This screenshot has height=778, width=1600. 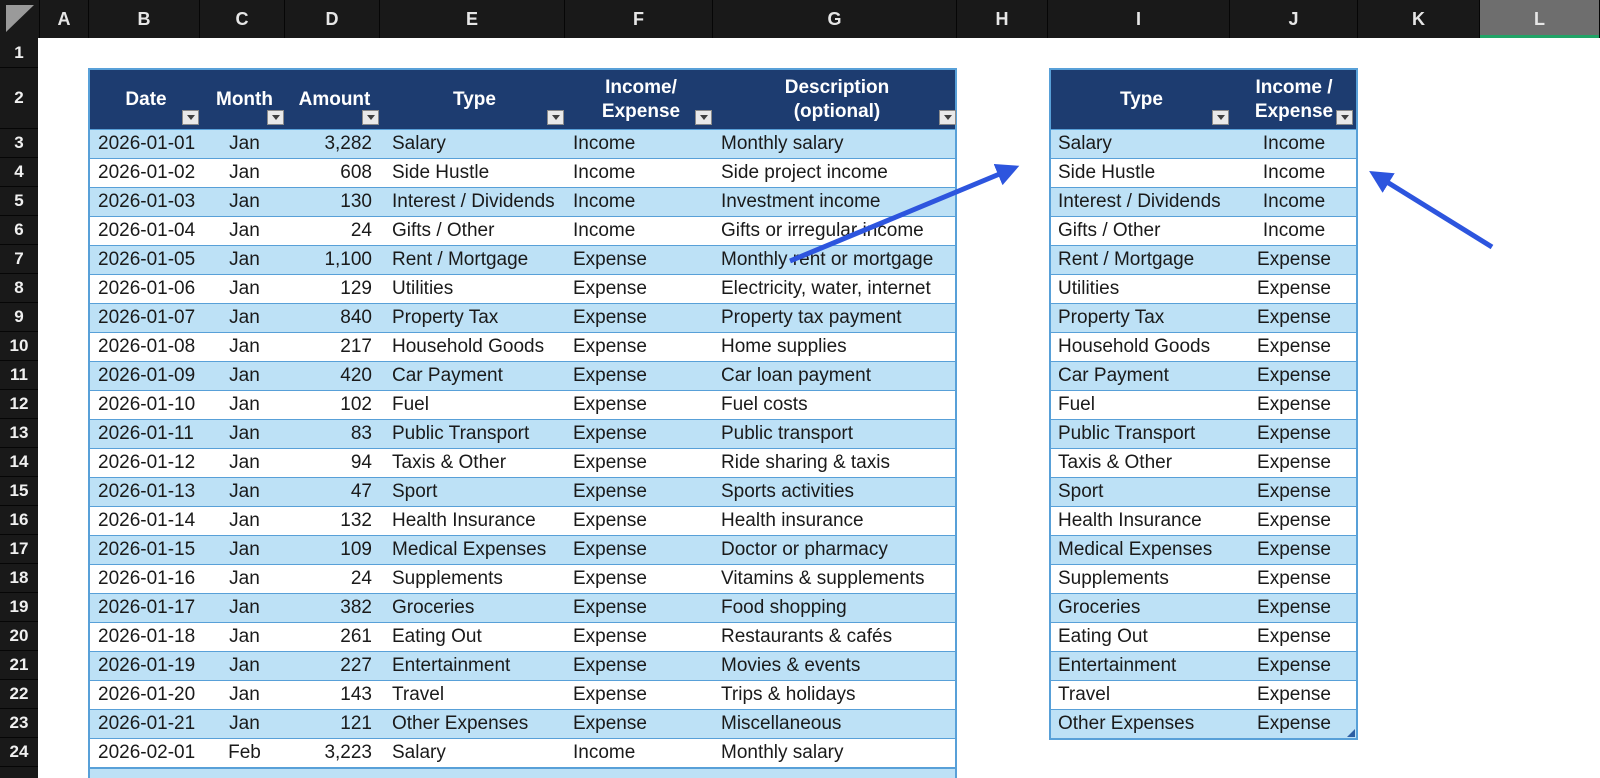 What do you see at coordinates (1139, 201) in the screenshot?
I see `cell-type: Interest / Dividends` at bounding box center [1139, 201].